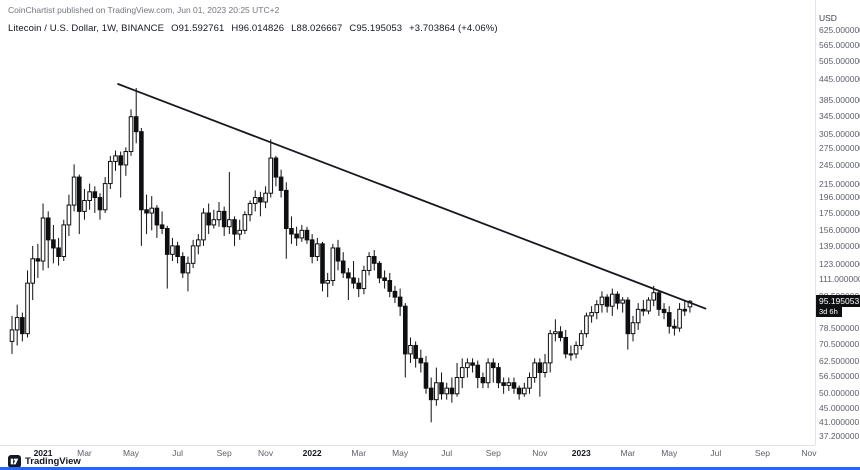  I want to click on tradingview-attribution: TradingView, so click(44, 461).